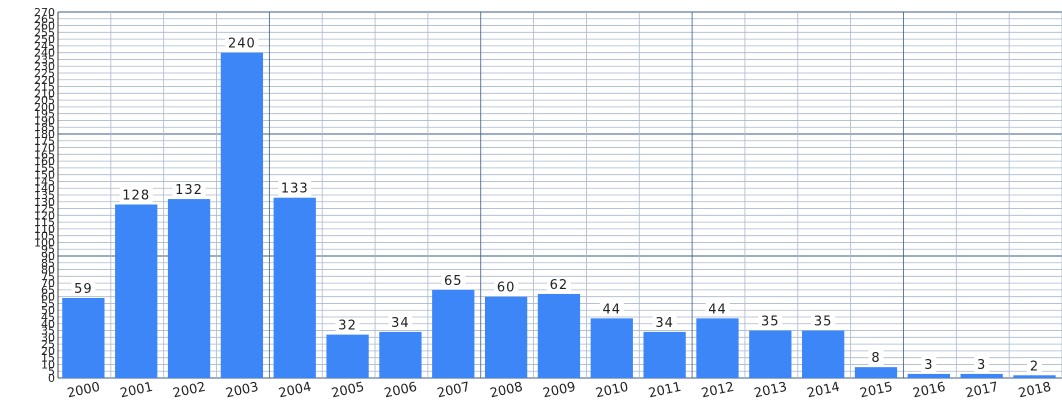  What do you see at coordinates (189, 391) in the screenshot?
I see `x-tick-label: 2002` at bounding box center [189, 391].